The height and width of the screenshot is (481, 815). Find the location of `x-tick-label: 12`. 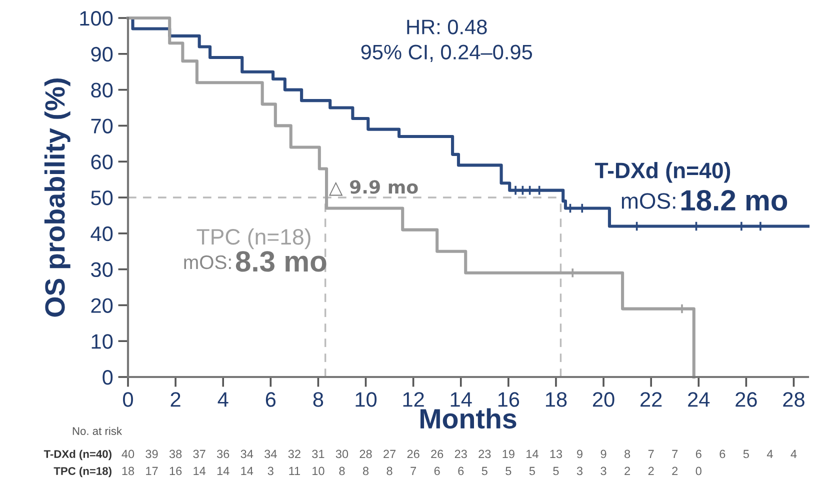

x-tick-label: 12 is located at coordinates (413, 399).